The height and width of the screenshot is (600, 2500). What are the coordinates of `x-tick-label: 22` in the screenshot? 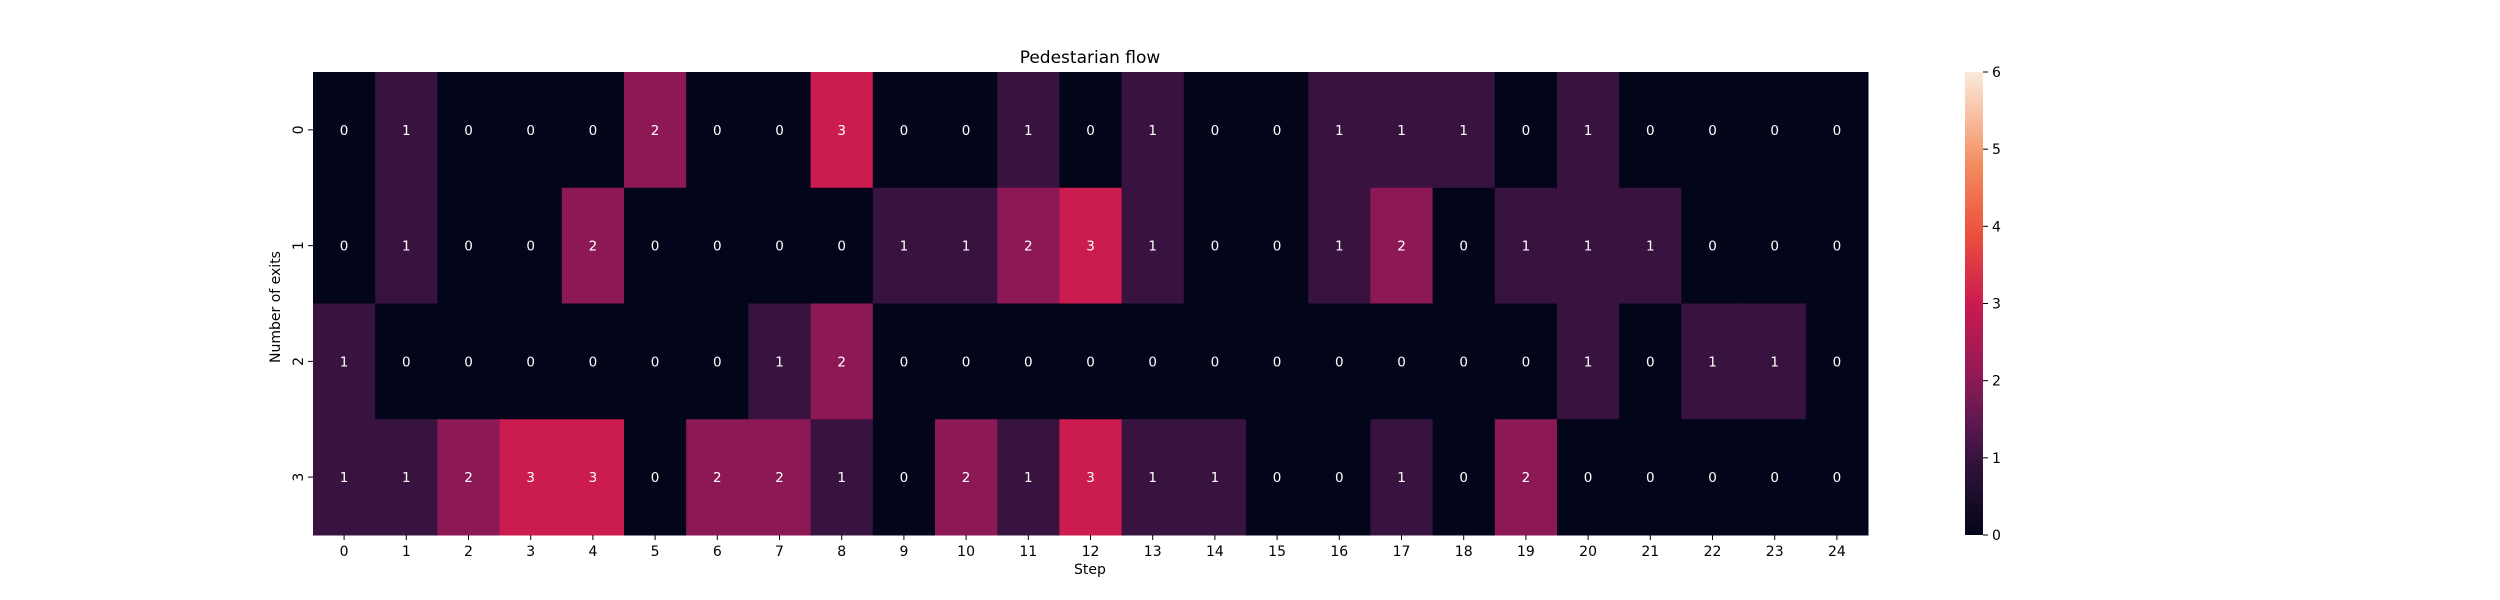 It's located at (1713, 552).